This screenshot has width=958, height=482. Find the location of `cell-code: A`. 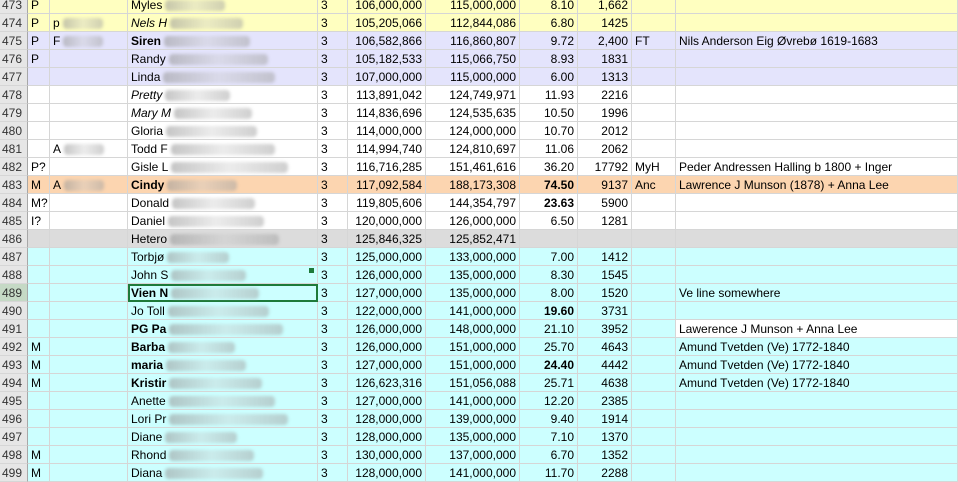

cell-code: A is located at coordinates (89, 149).